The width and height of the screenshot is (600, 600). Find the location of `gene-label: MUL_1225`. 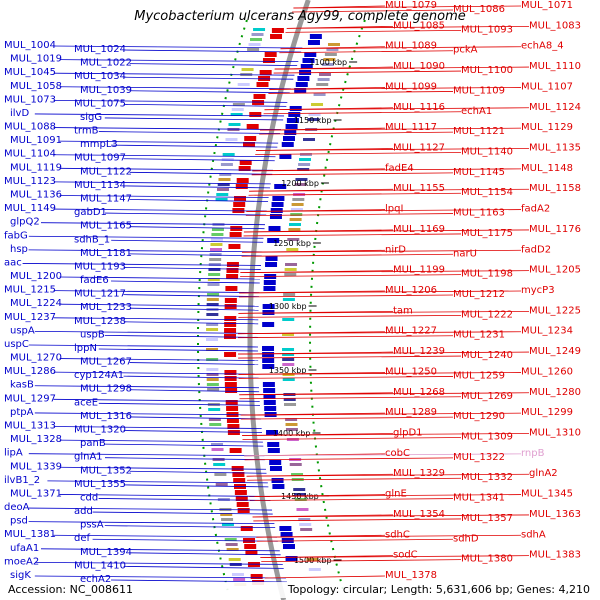

gene-label: MUL_1225 is located at coordinates (555, 310).